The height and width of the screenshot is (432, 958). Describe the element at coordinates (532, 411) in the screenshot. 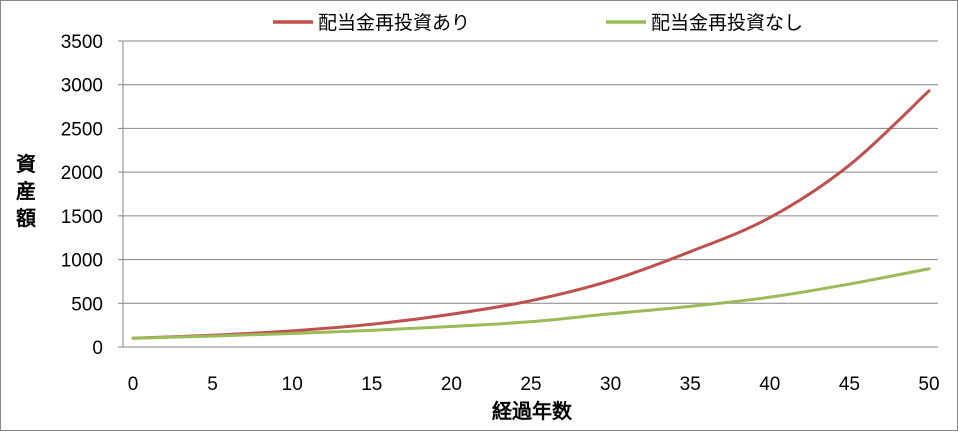

I see `x-axis-label: 経過年数` at that location.